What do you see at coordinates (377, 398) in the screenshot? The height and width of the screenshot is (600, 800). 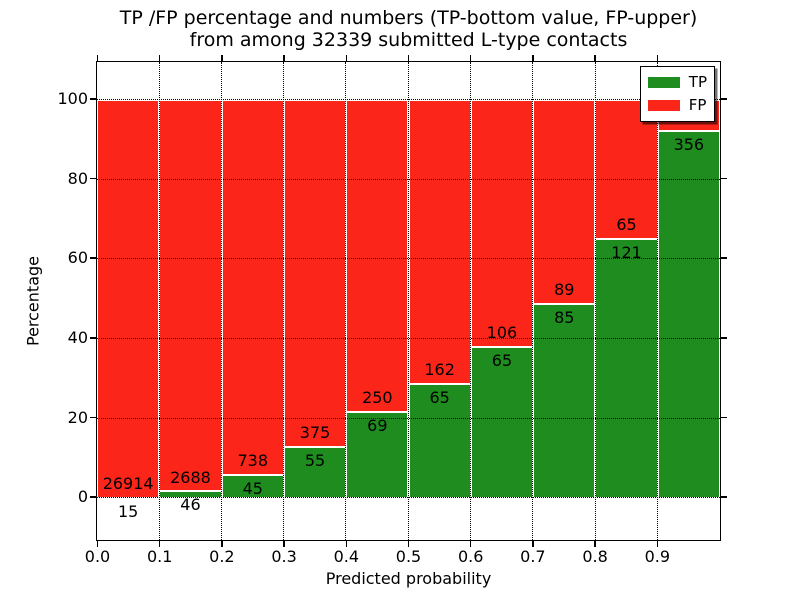 I see `fp-count-label: 250` at bounding box center [377, 398].